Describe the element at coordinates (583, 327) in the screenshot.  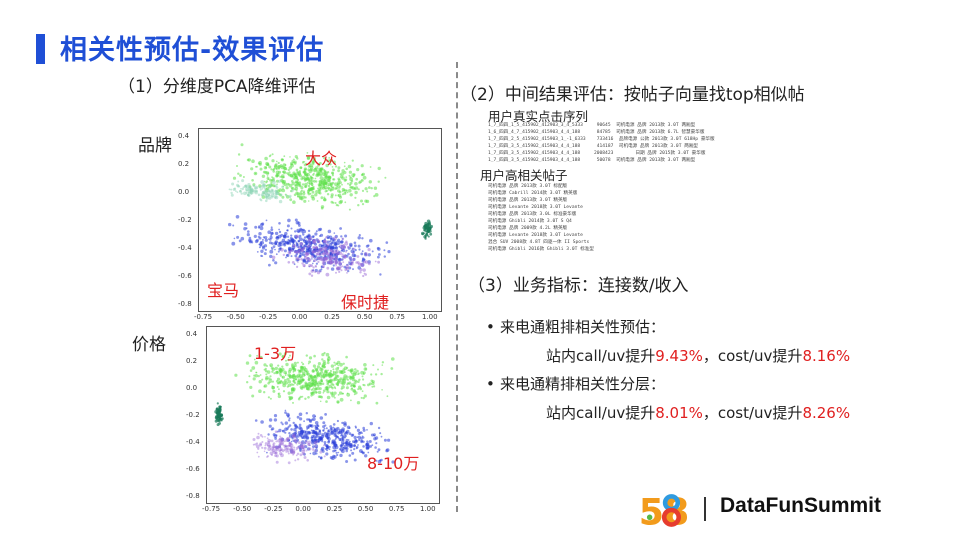
I see `bullet-label: 来电通粗排相关性预估：` at that location.